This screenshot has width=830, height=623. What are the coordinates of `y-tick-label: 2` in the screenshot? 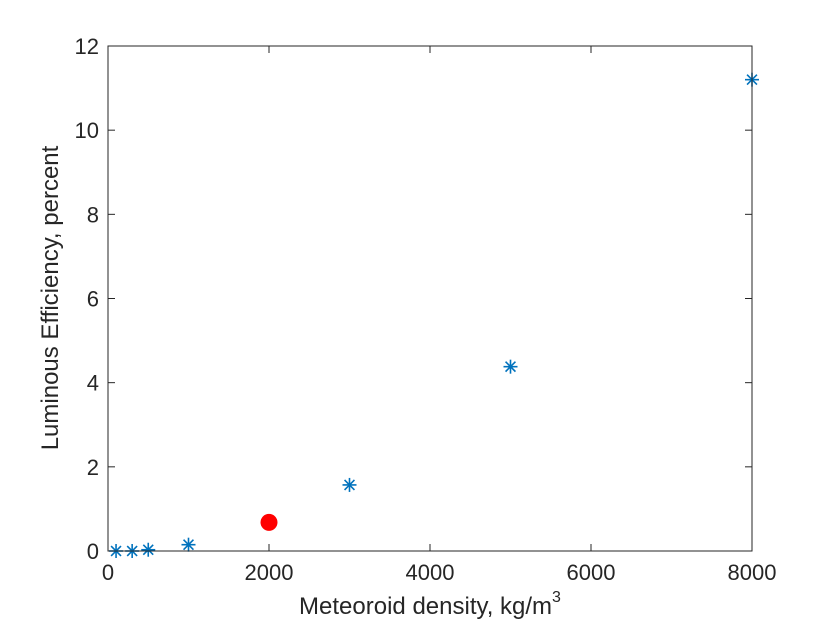 It's located at (93, 467).